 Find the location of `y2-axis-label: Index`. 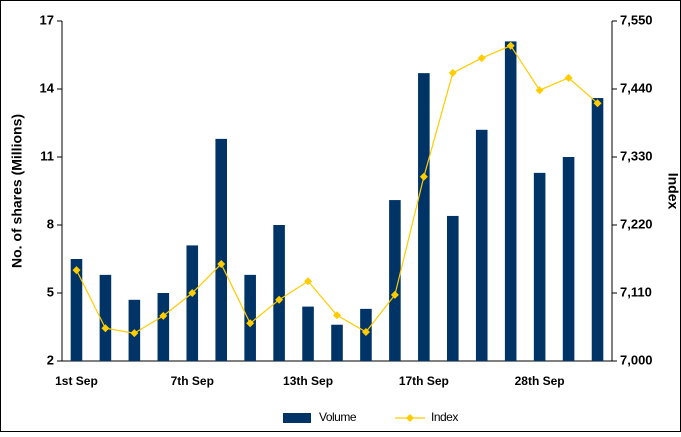

y2-axis-label: Index is located at coordinates (673, 191).